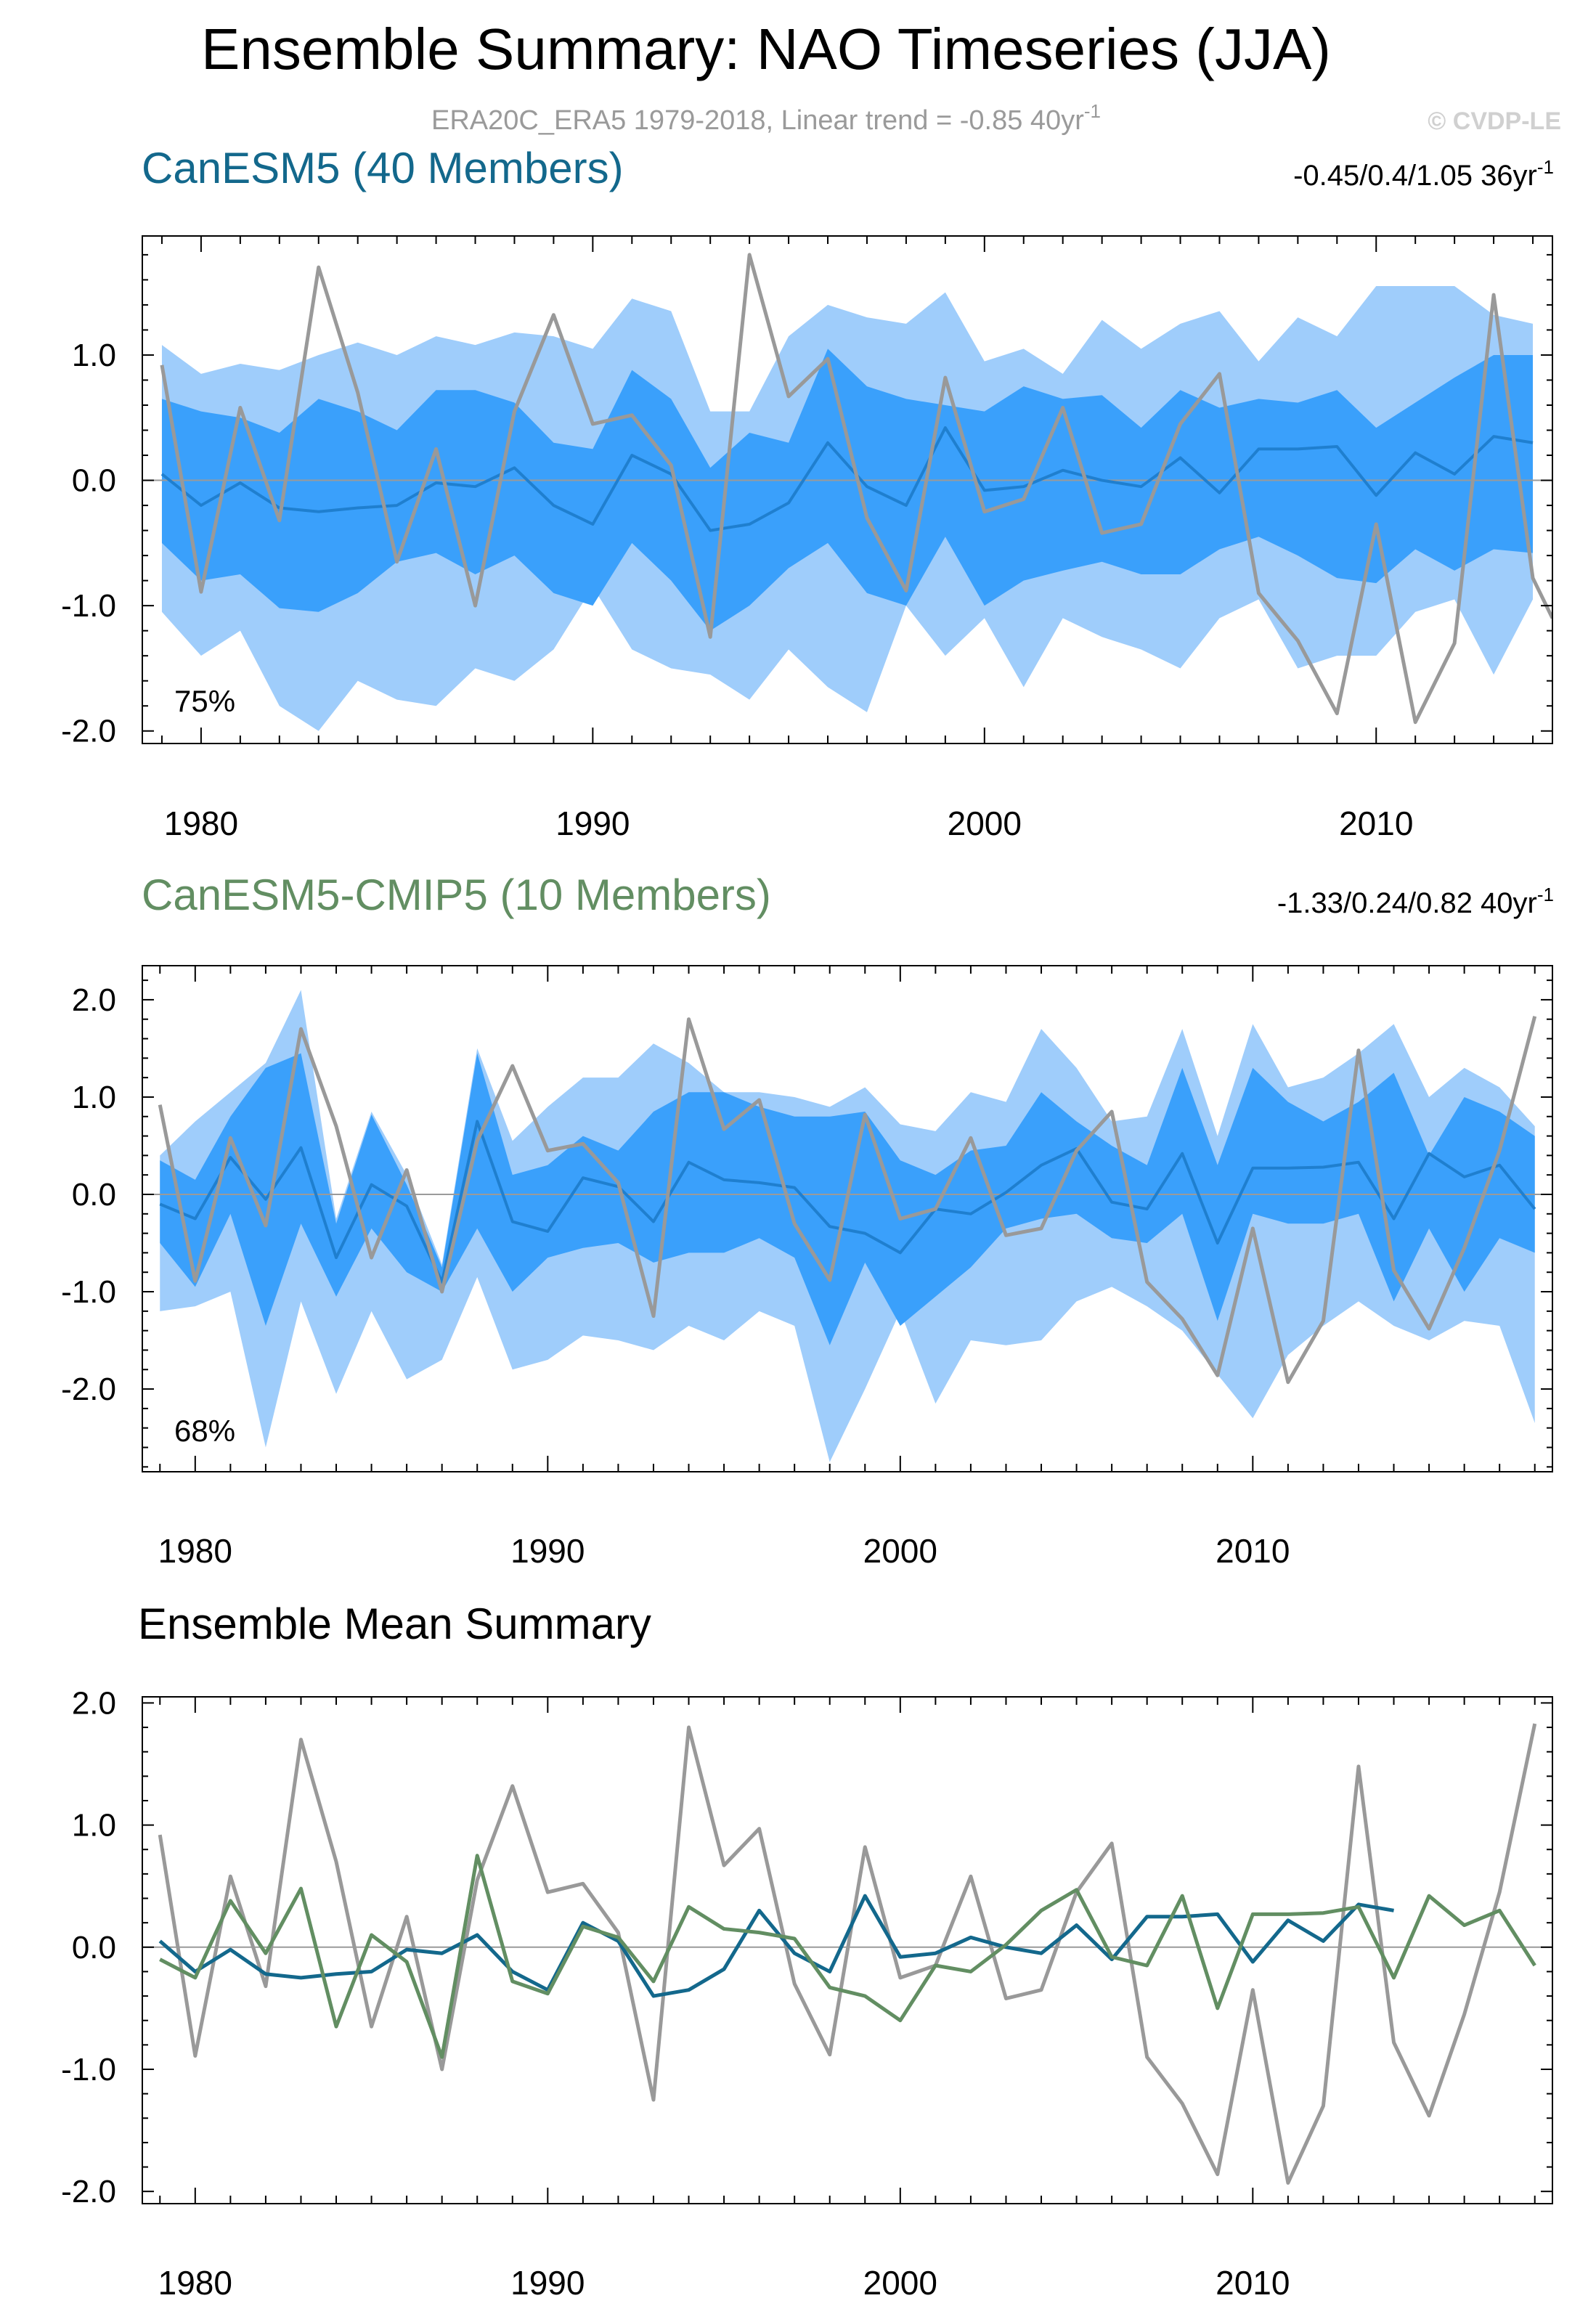 The width and height of the screenshot is (1596, 2314). I want to click on inner-spread-band, so click(847, 490).